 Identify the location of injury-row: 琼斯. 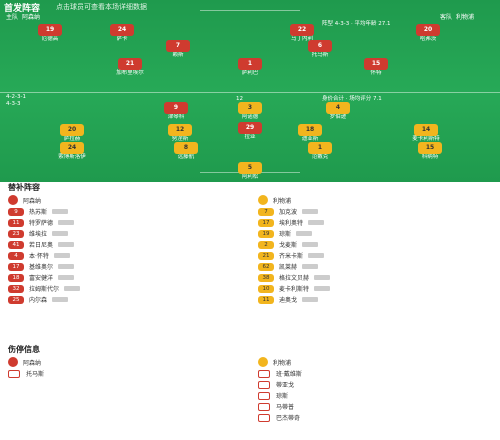
(379, 395).